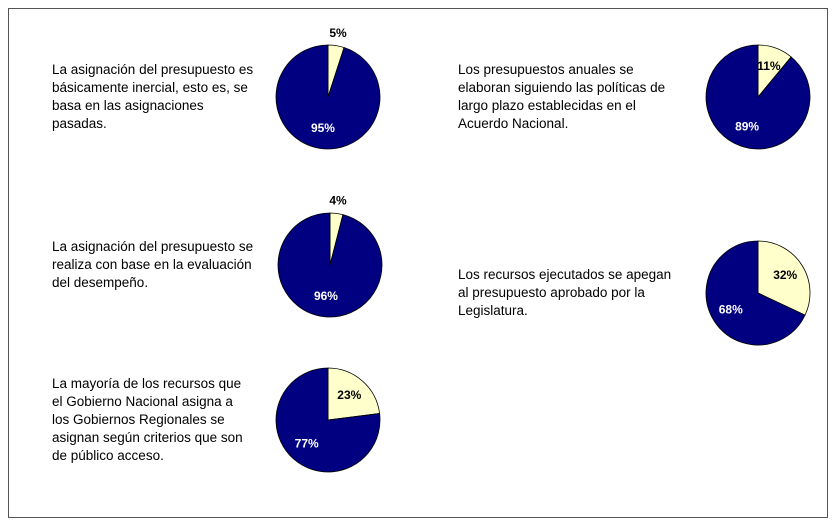  Describe the element at coordinates (731, 309) in the screenshot. I see `slice-label: 68%` at that location.